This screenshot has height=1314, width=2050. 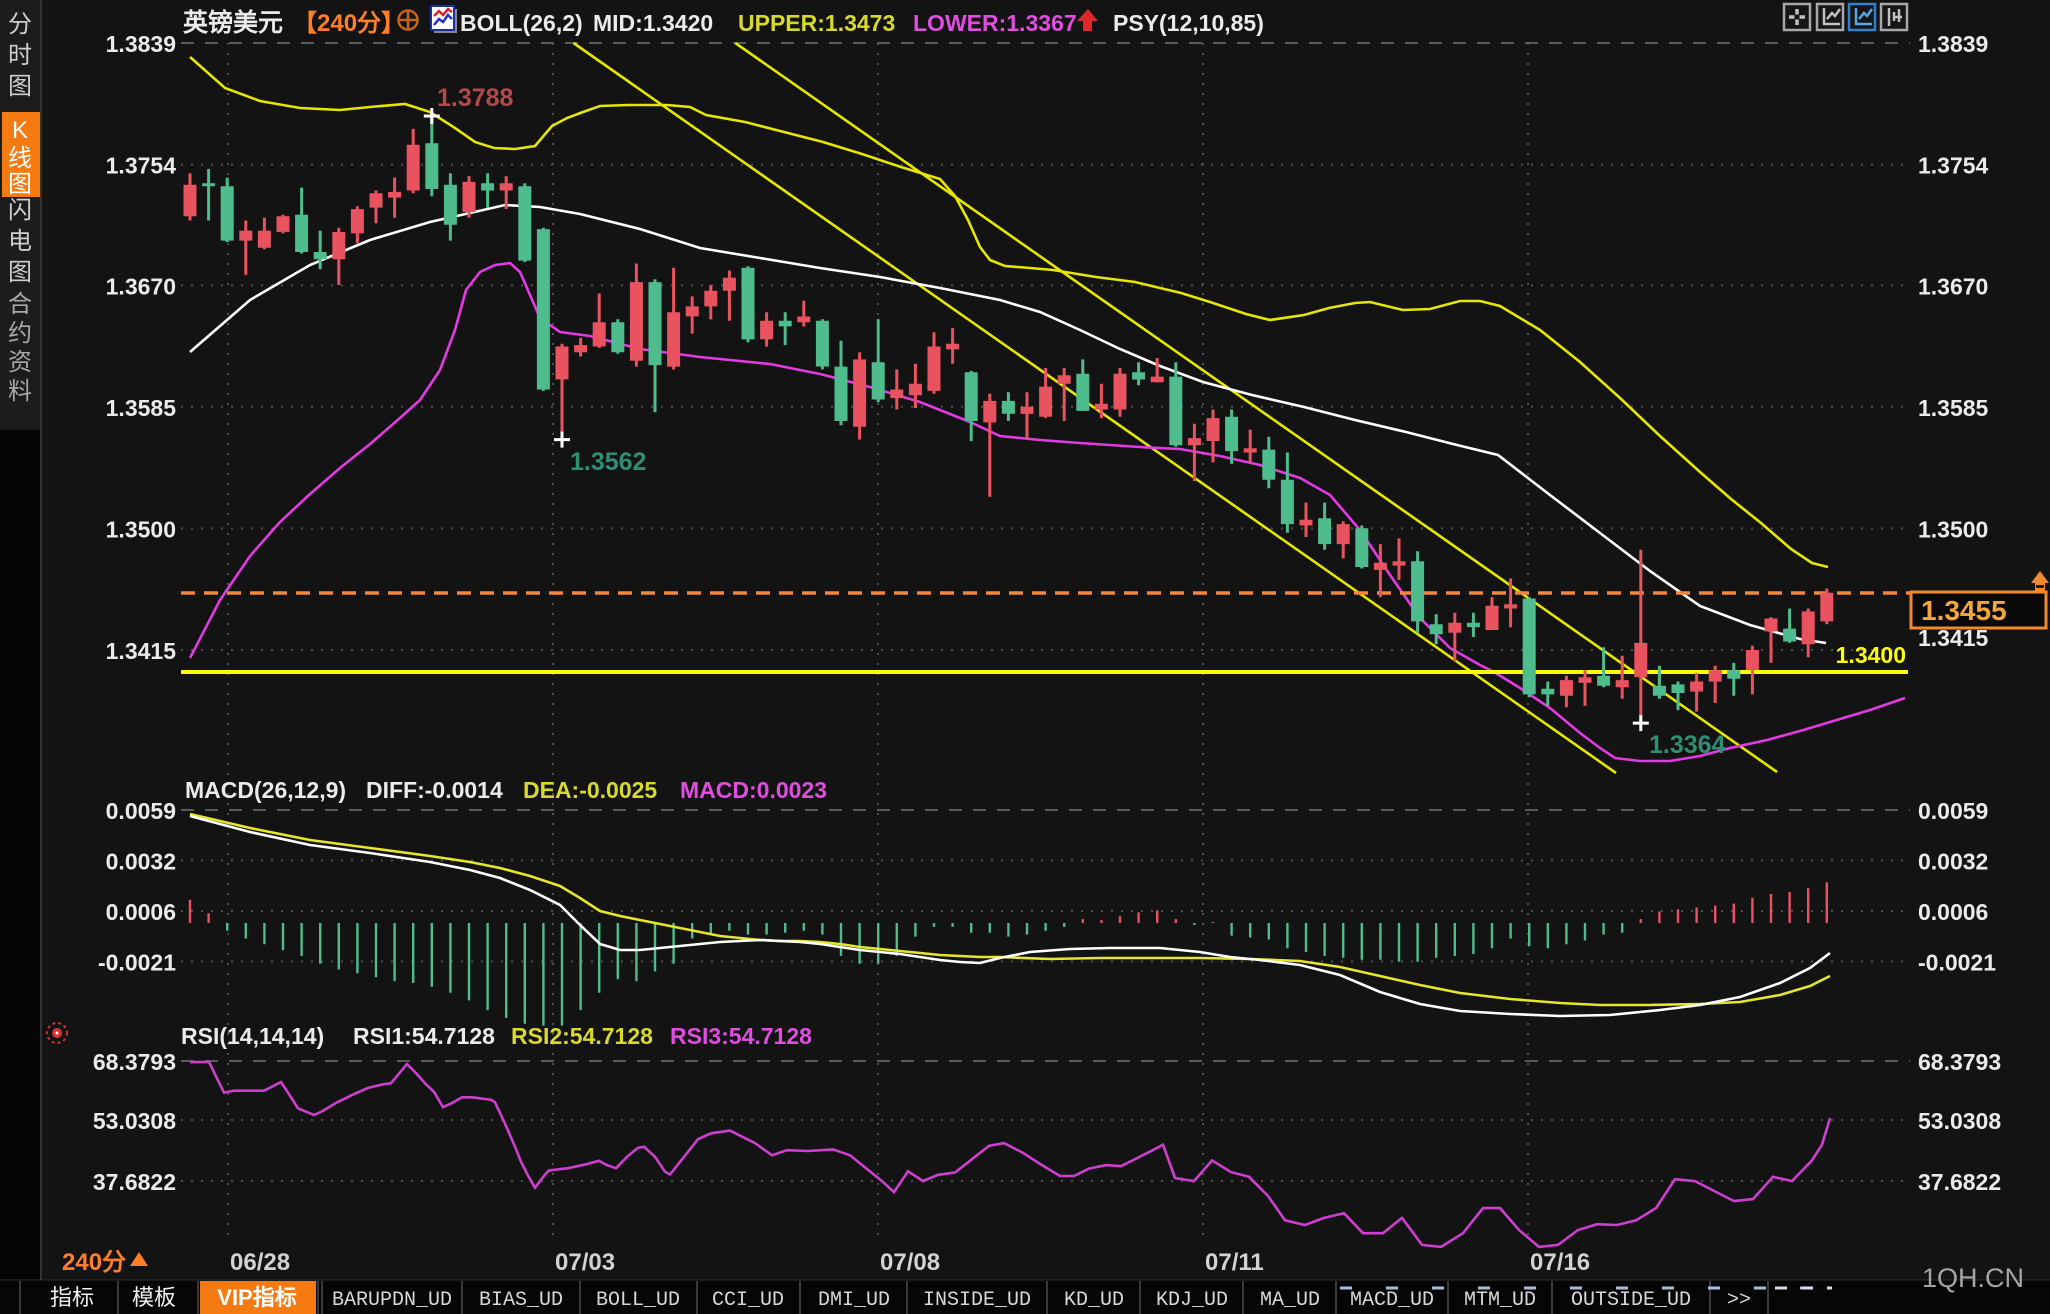 I want to click on svg-text: CCI_UD, so click(x=748, y=1300).